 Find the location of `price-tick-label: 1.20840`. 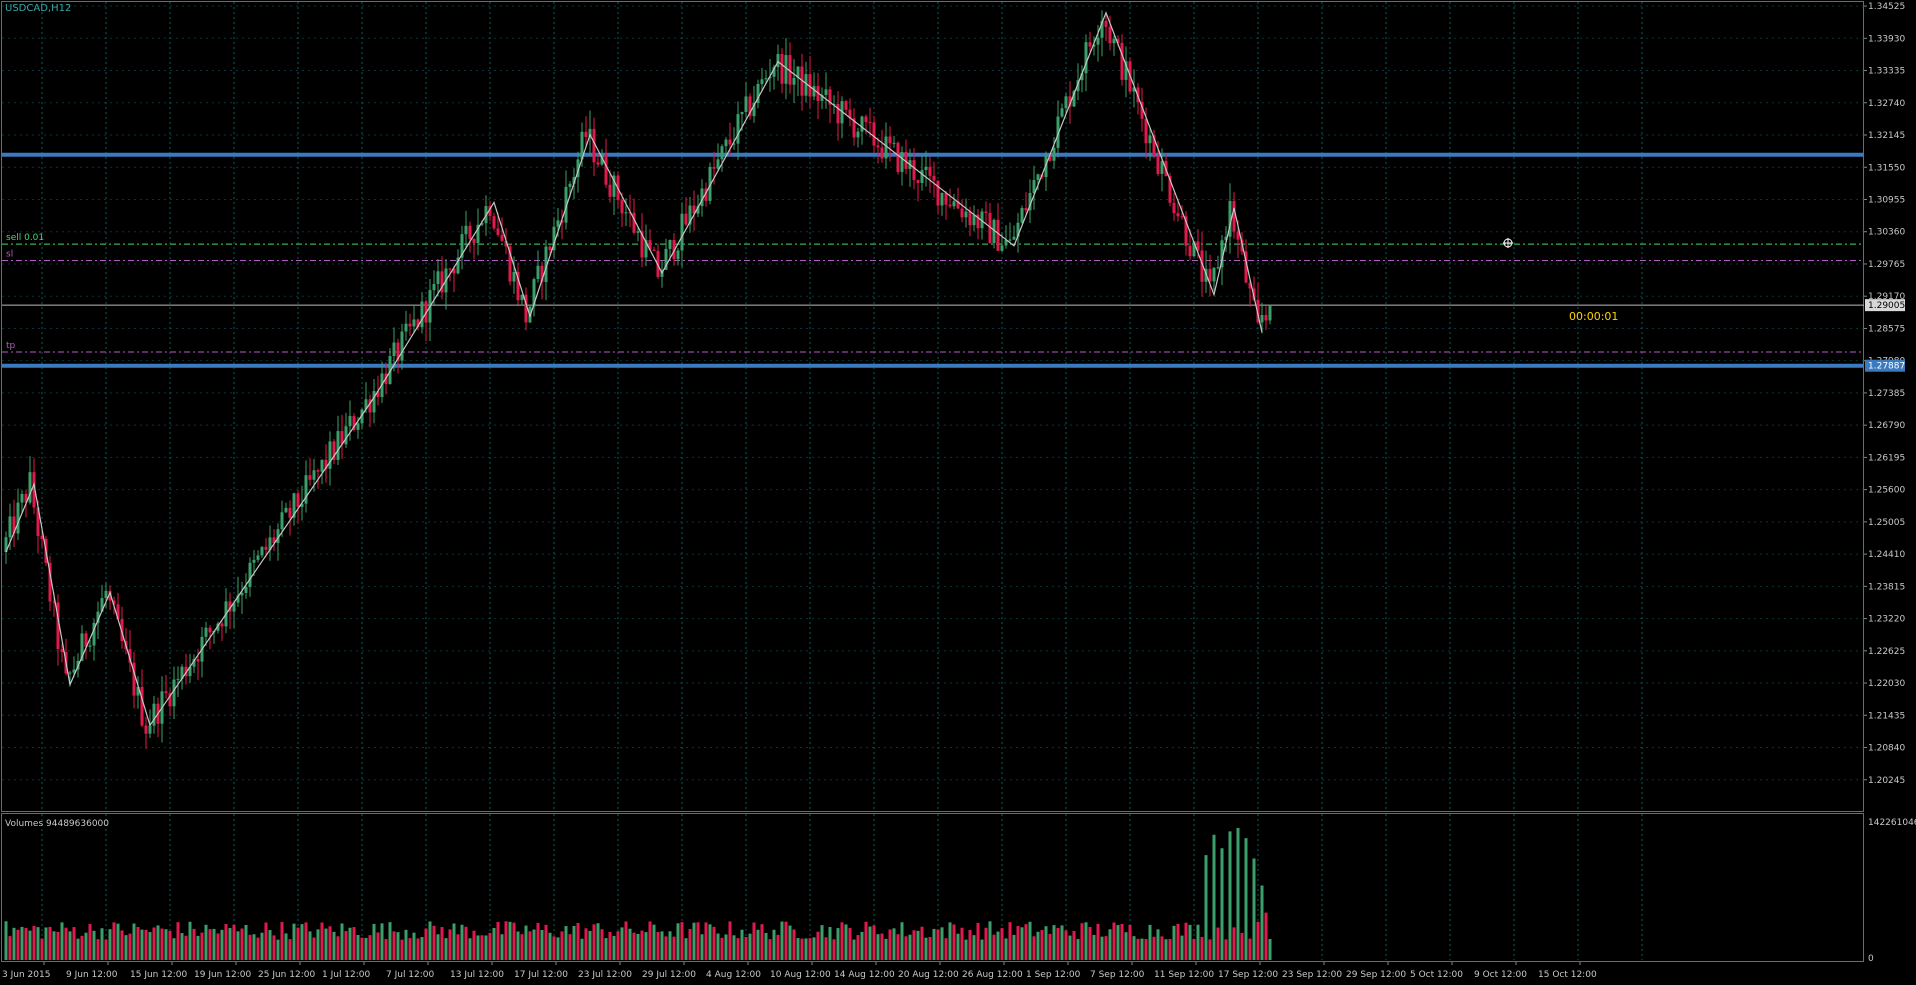

price-tick-label: 1.20840 is located at coordinates (1886, 749).